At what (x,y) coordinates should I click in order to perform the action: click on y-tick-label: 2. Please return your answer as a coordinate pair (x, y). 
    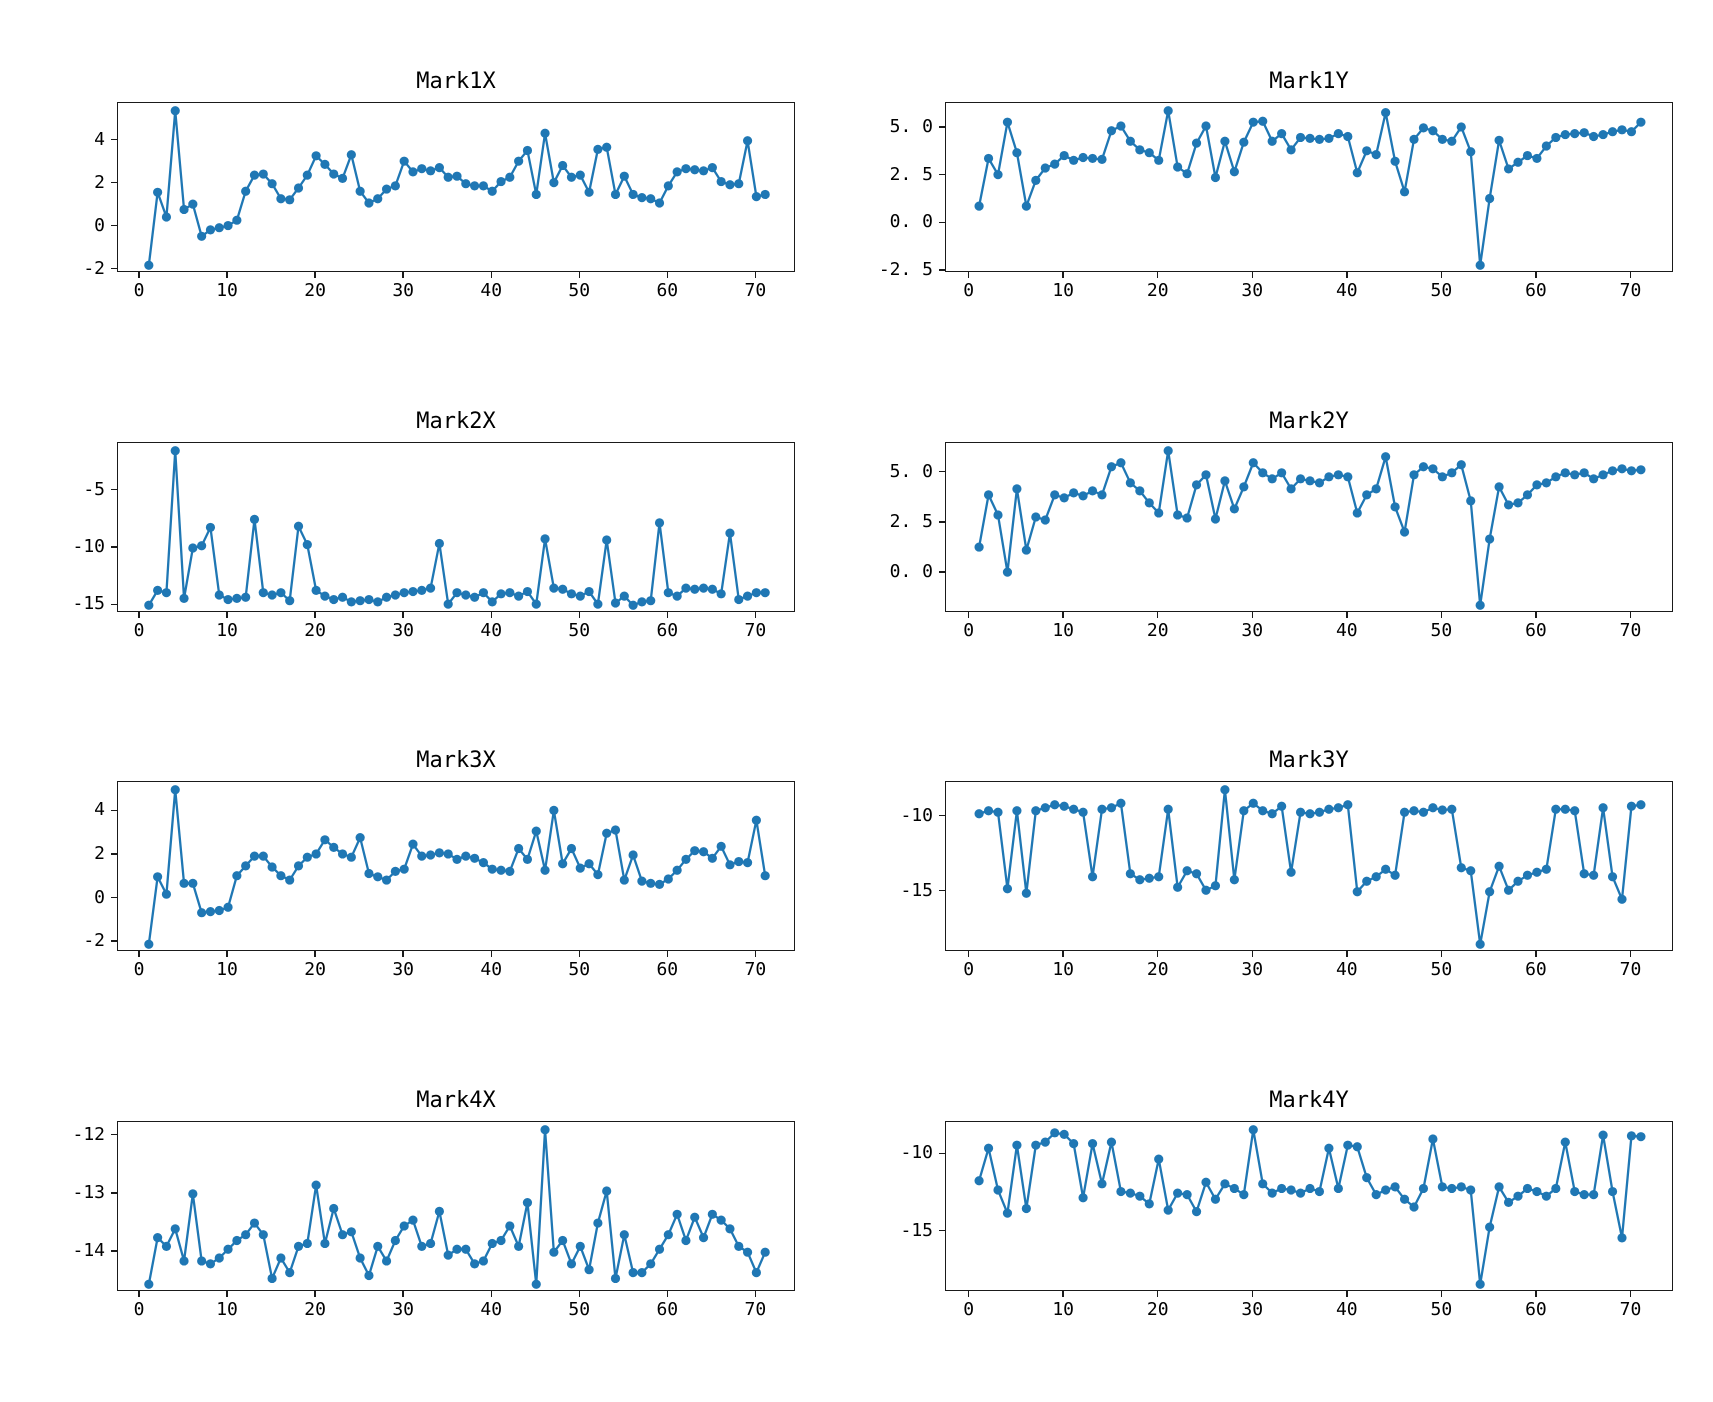
    Looking at the image, I should click on (99, 854).